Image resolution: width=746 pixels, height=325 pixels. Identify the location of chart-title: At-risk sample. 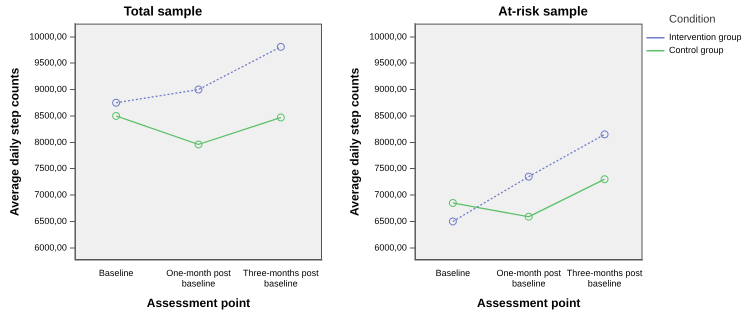
(543, 10).